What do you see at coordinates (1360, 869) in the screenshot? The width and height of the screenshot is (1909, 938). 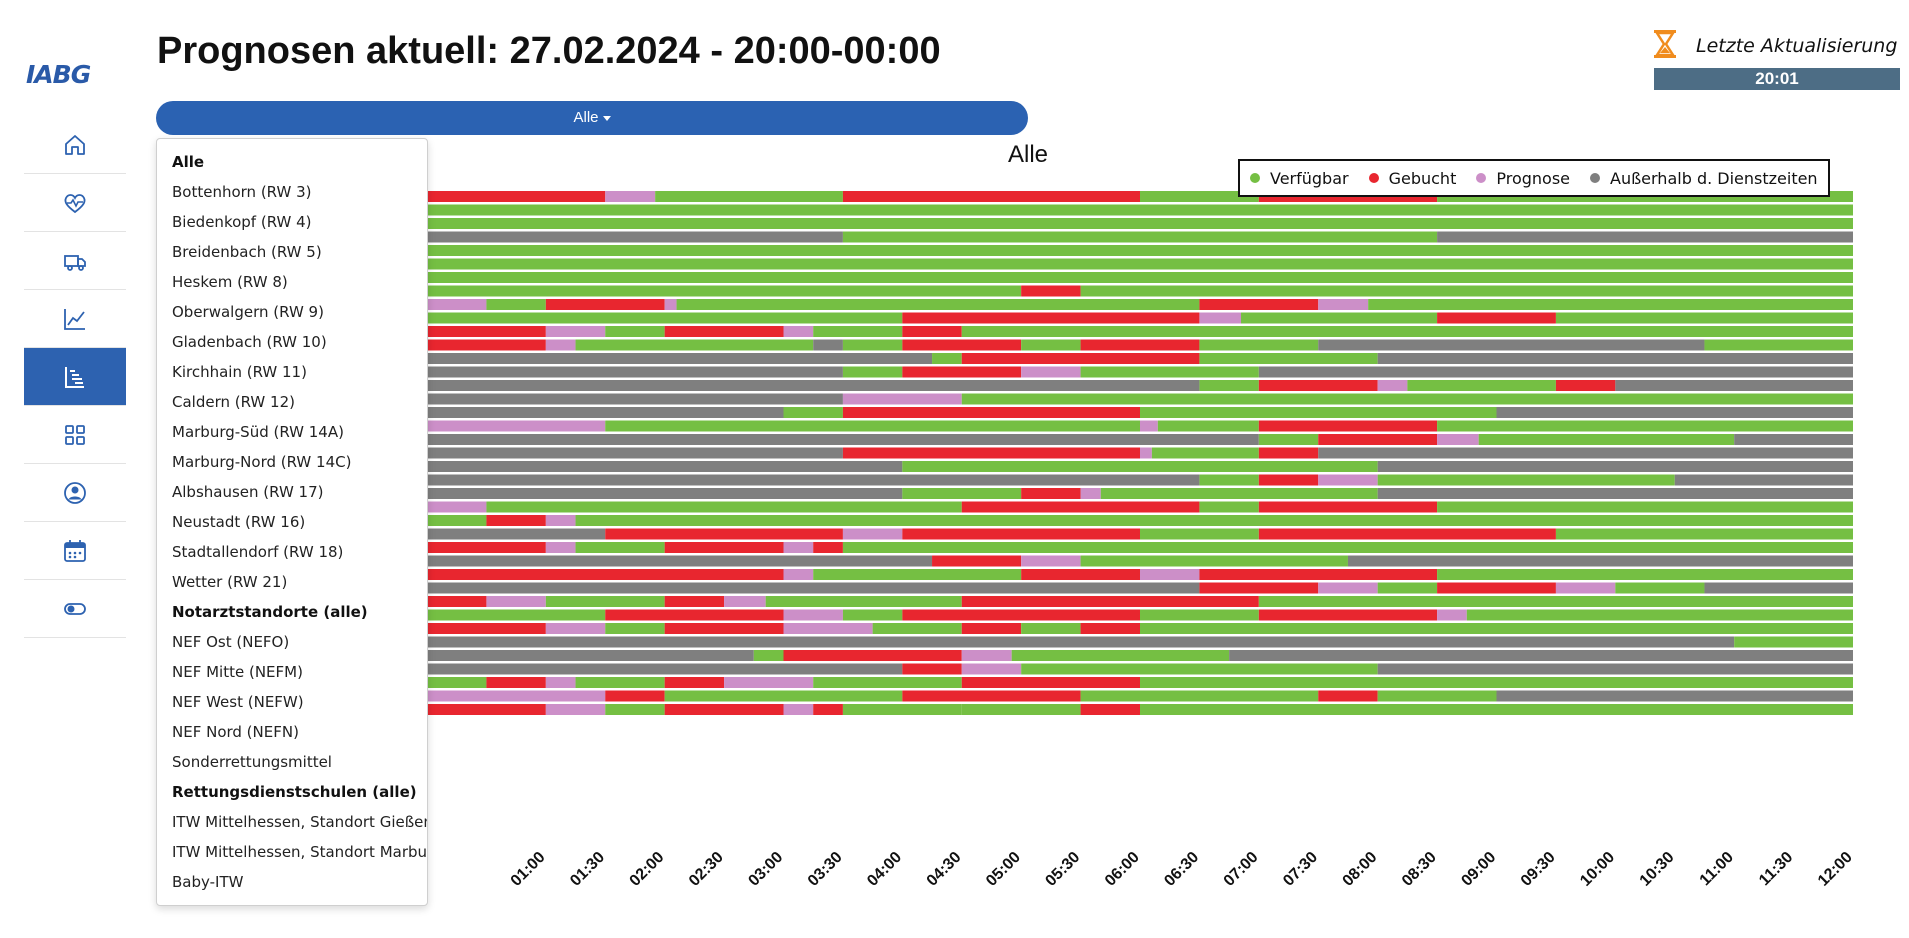 I see `x-tick-label: 08:00` at bounding box center [1360, 869].